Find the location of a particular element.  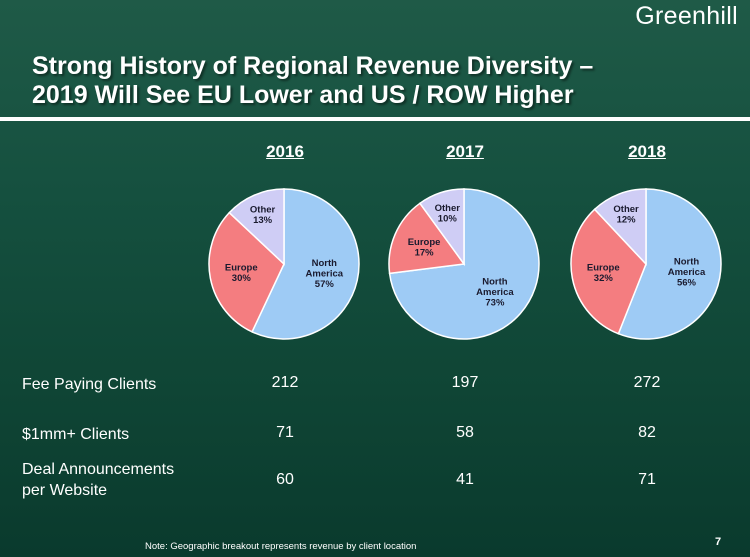

title-divider is located at coordinates (375, 119).